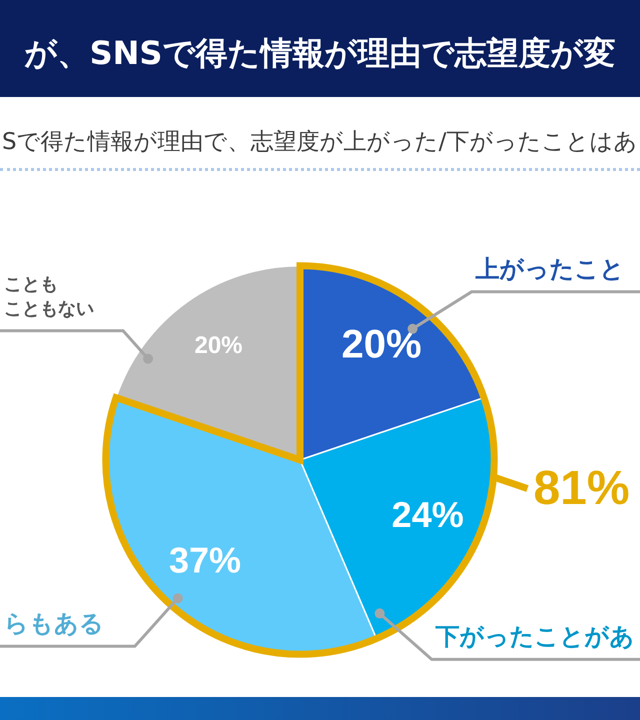 Image resolution: width=640 pixels, height=720 pixels. Describe the element at coordinates (205, 560) in the screenshot. I see `data-label: 37%` at that location.